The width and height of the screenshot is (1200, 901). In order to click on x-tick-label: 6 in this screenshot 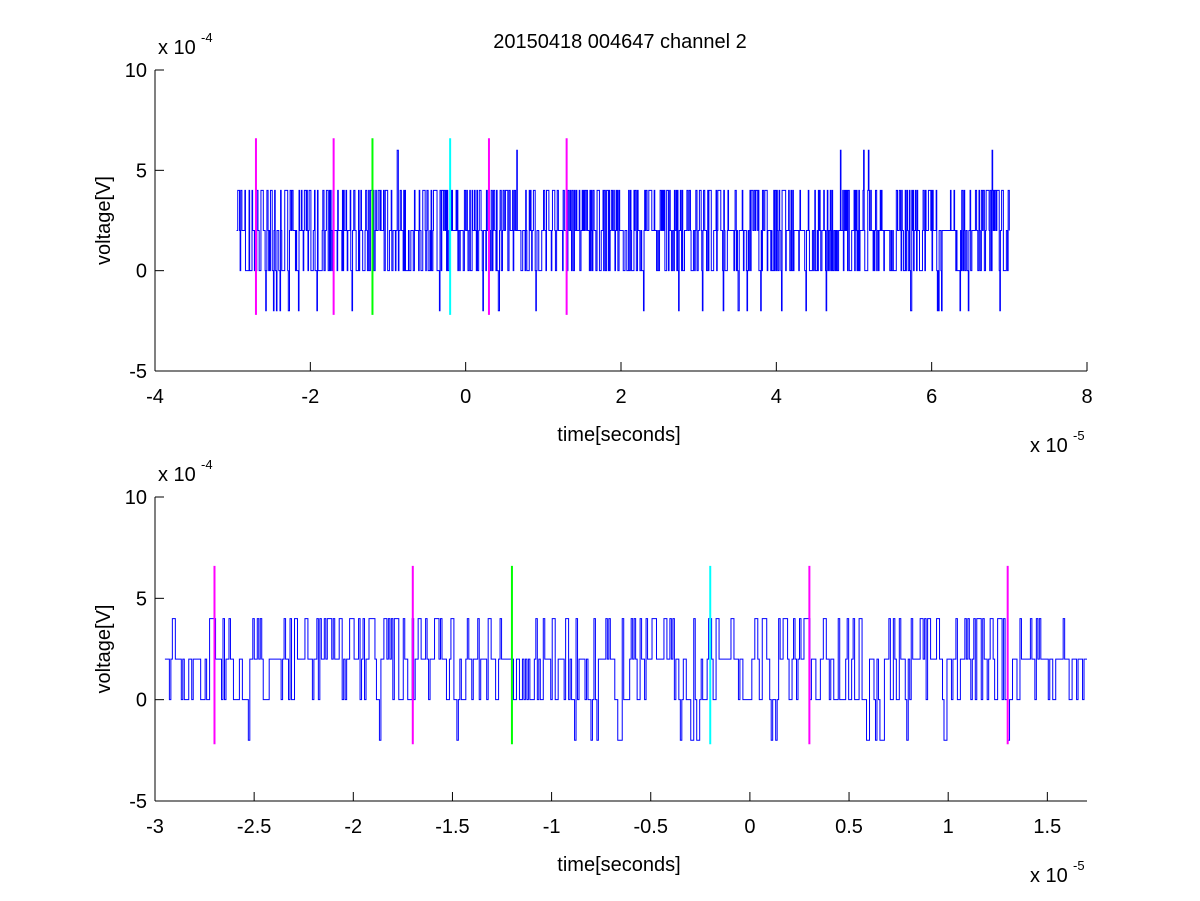, I will do `click(931, 397)`.